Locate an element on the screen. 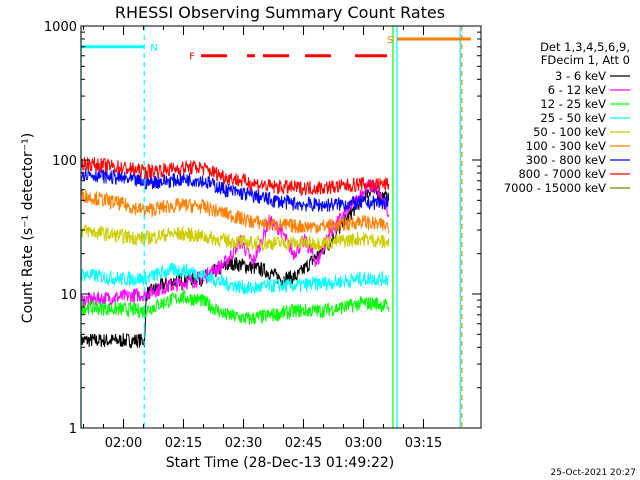  x-axis-label: Start Time (28-Dec-13 01:49:22) is located at coordinates (280, 463).